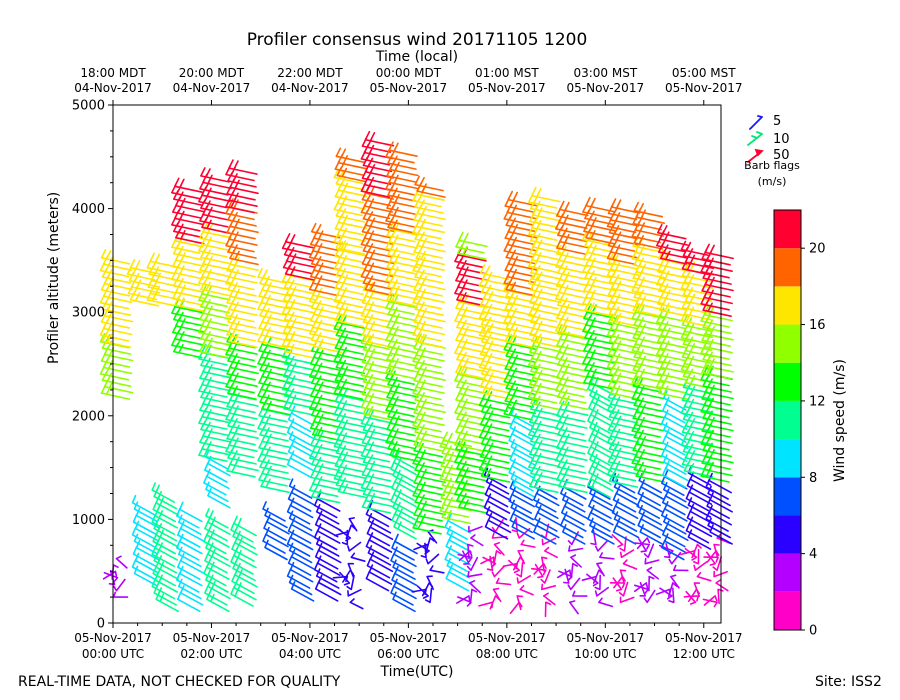 The image size is (900, 700). What do you see at coordinates (507, 654) in the screenshot?
I see `x-tick-time: 08:00 UTC` at bounding box center [507, 654].